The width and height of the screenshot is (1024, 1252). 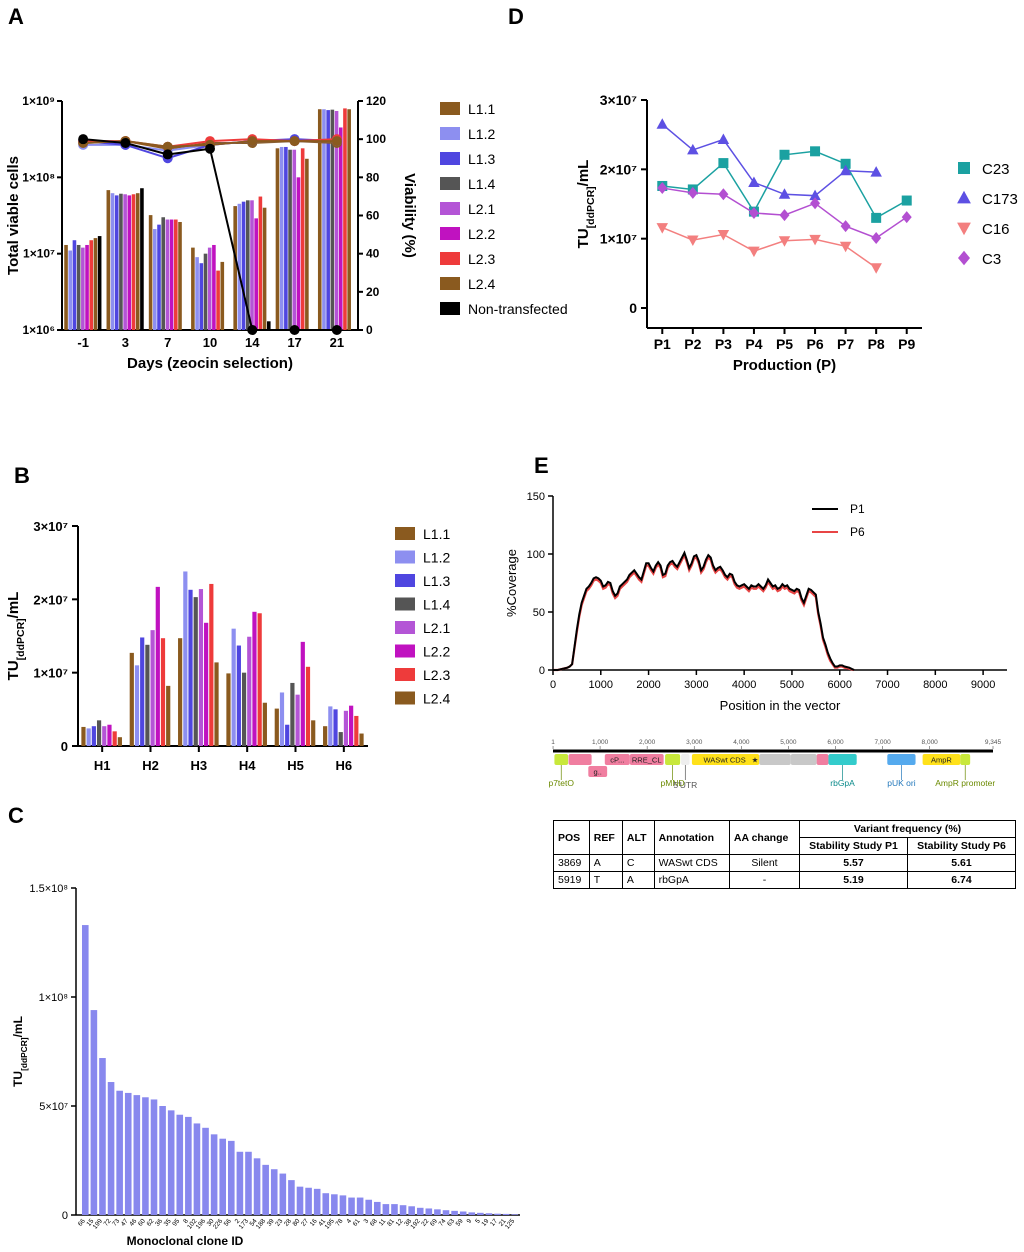 I want to click on panel-label-e: E, so click(x=541, y=465).